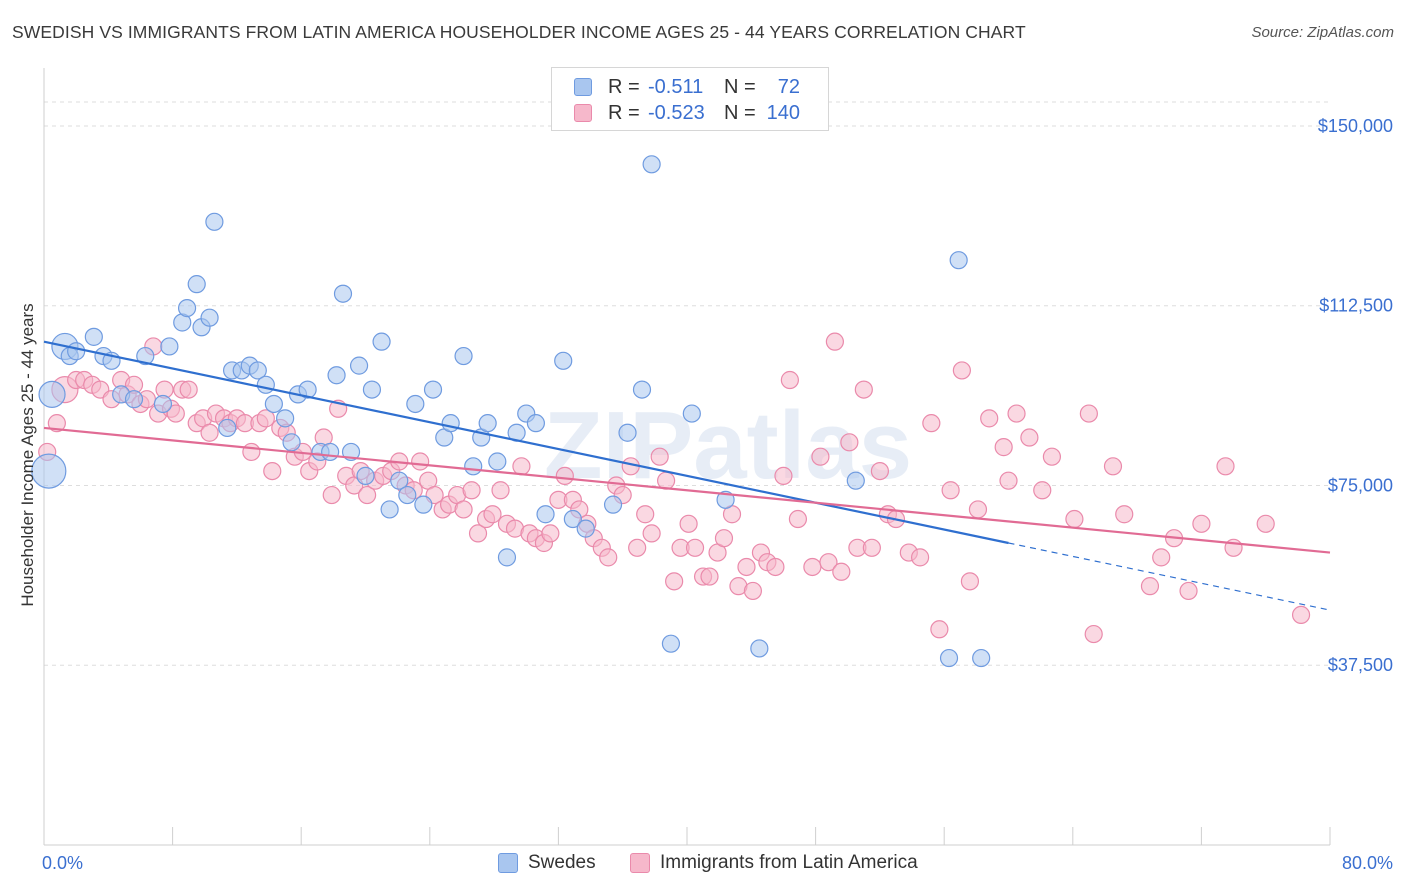 This screenshot has width=1406, height=892. I want to click on correlation-legend: R = -0.511 N = 72 R = -0.523 N = 140, so click(690, 99).